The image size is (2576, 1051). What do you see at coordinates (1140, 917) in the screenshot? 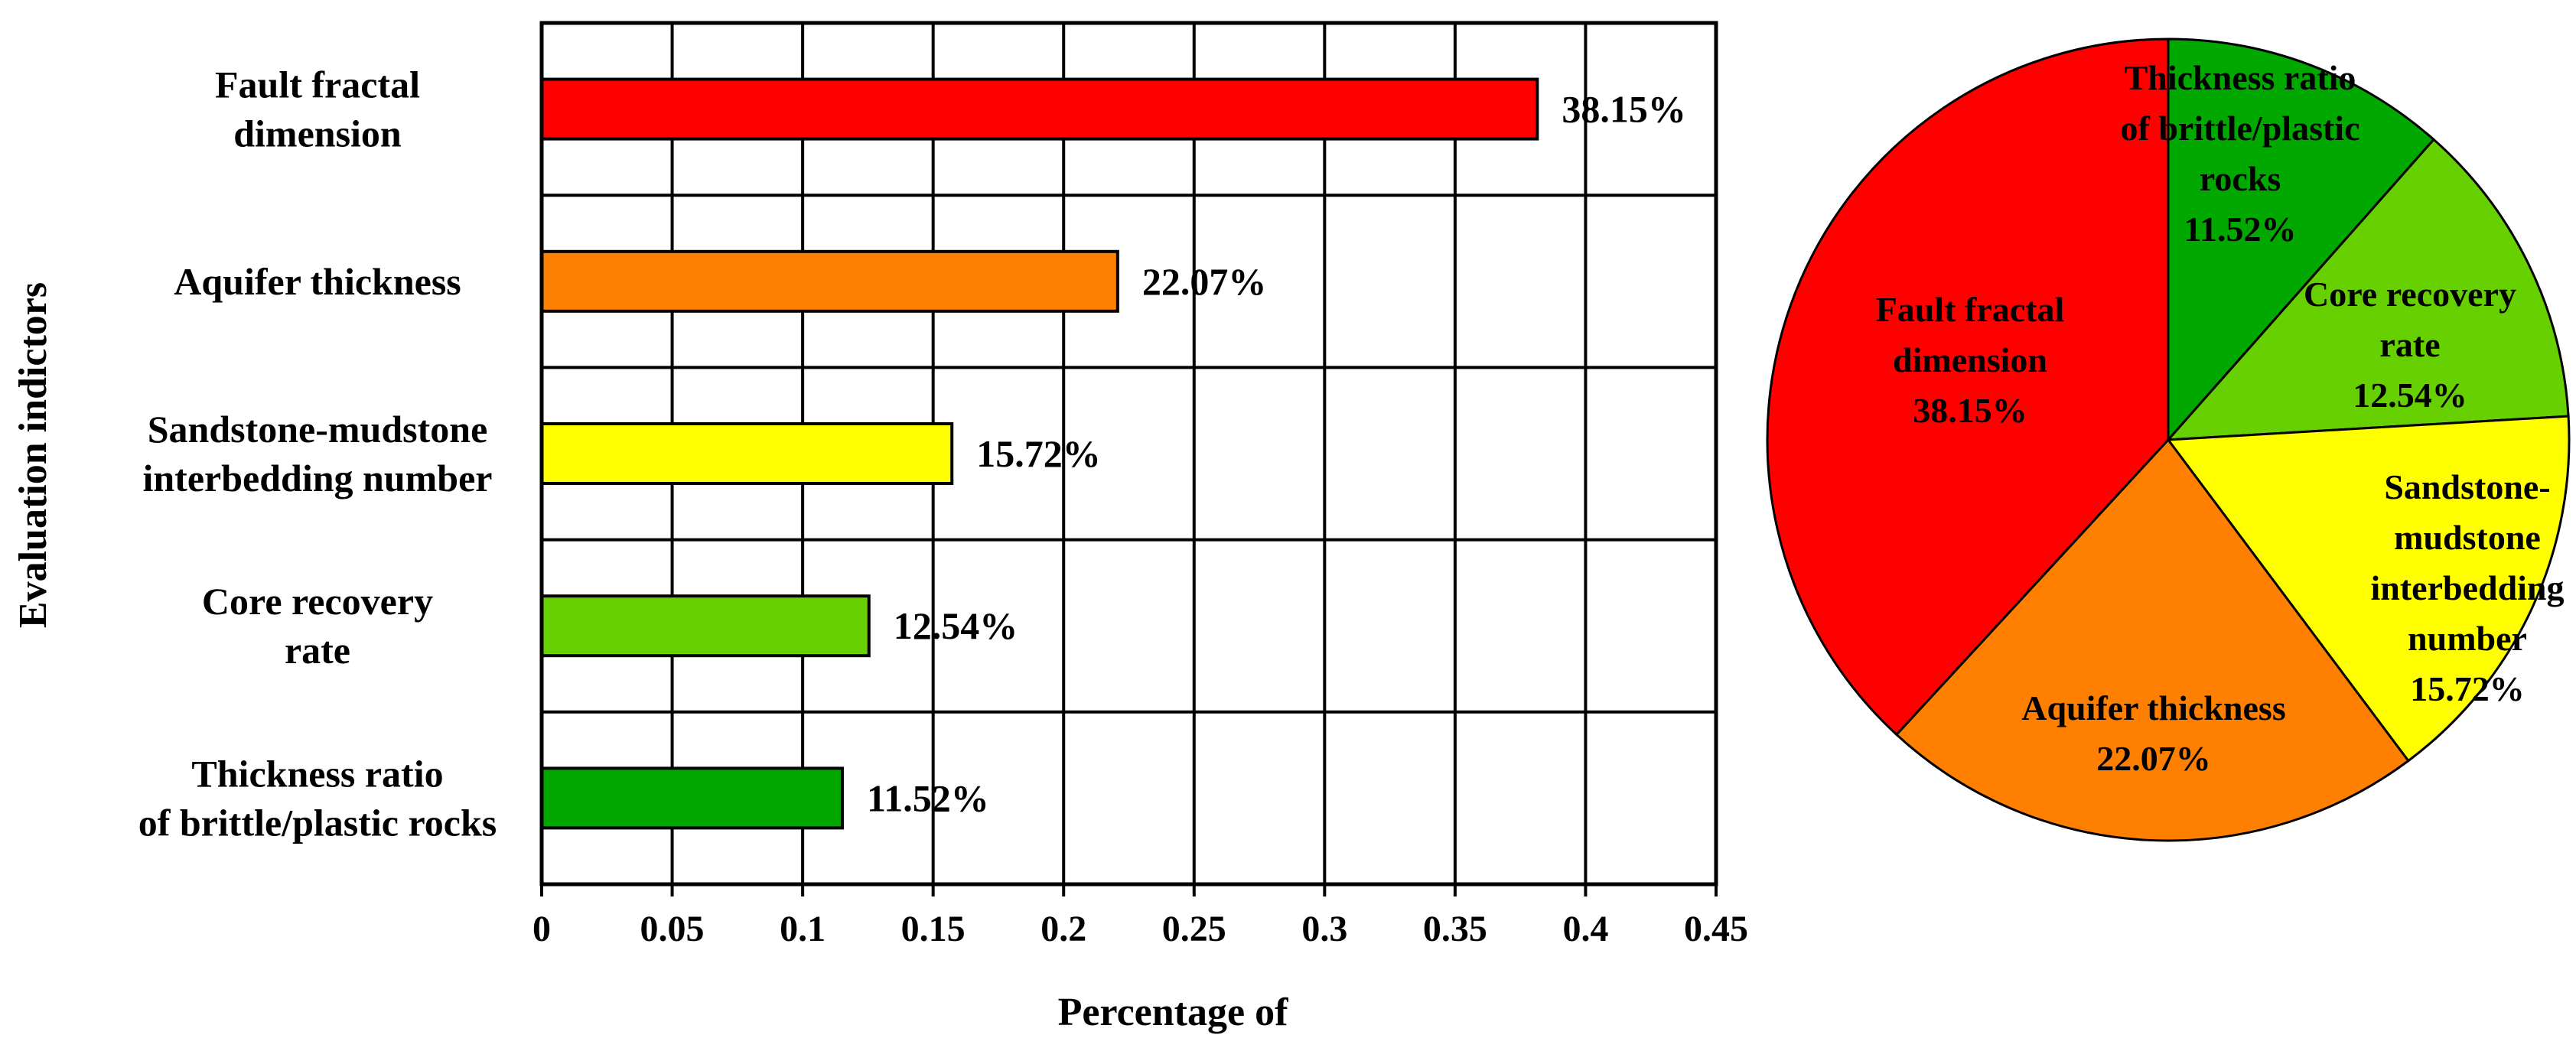
I see `x-axis-ticks: 0 0.05 0.1 0.15 0.2 0.25 0.3 0.35 0.4 0.45` at bounding box center [1140, 917].